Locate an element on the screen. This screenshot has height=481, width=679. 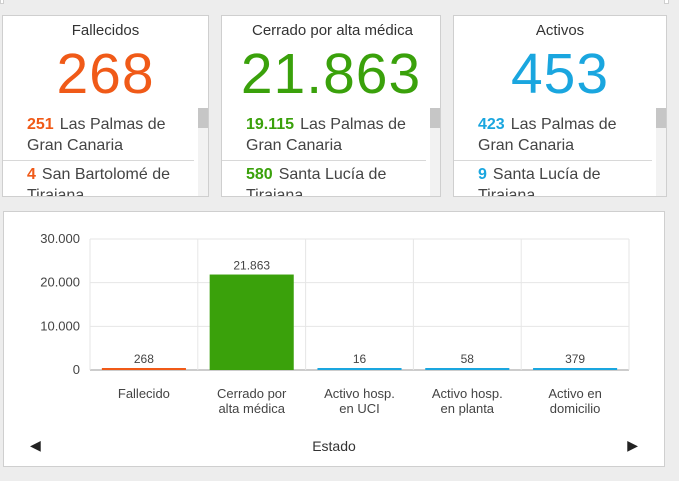
card-title: Cerrado por alta médica is located at coordinates (332, 30).